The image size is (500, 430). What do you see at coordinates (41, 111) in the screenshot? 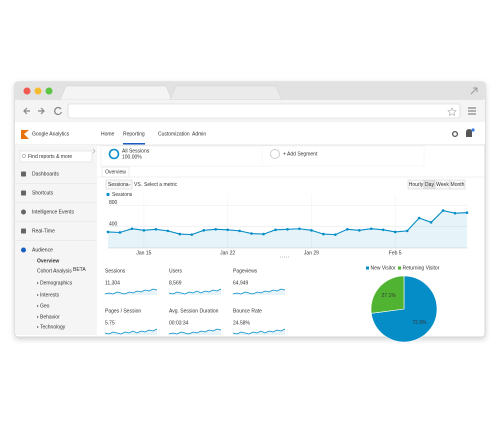
I see `forward-icon` at bounding box center [41, 111].